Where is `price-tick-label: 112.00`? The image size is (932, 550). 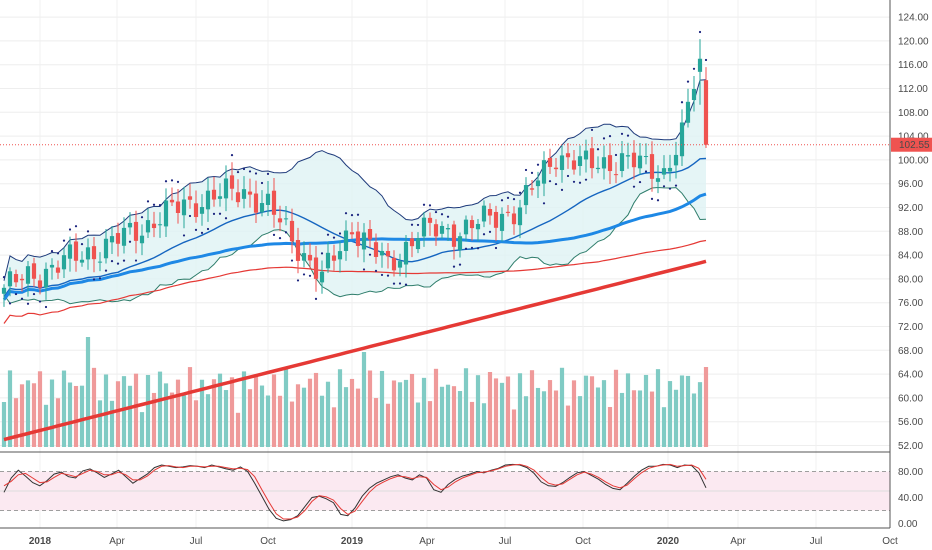
price-tick-label: 112.00 is located at coordinates (913, 89).